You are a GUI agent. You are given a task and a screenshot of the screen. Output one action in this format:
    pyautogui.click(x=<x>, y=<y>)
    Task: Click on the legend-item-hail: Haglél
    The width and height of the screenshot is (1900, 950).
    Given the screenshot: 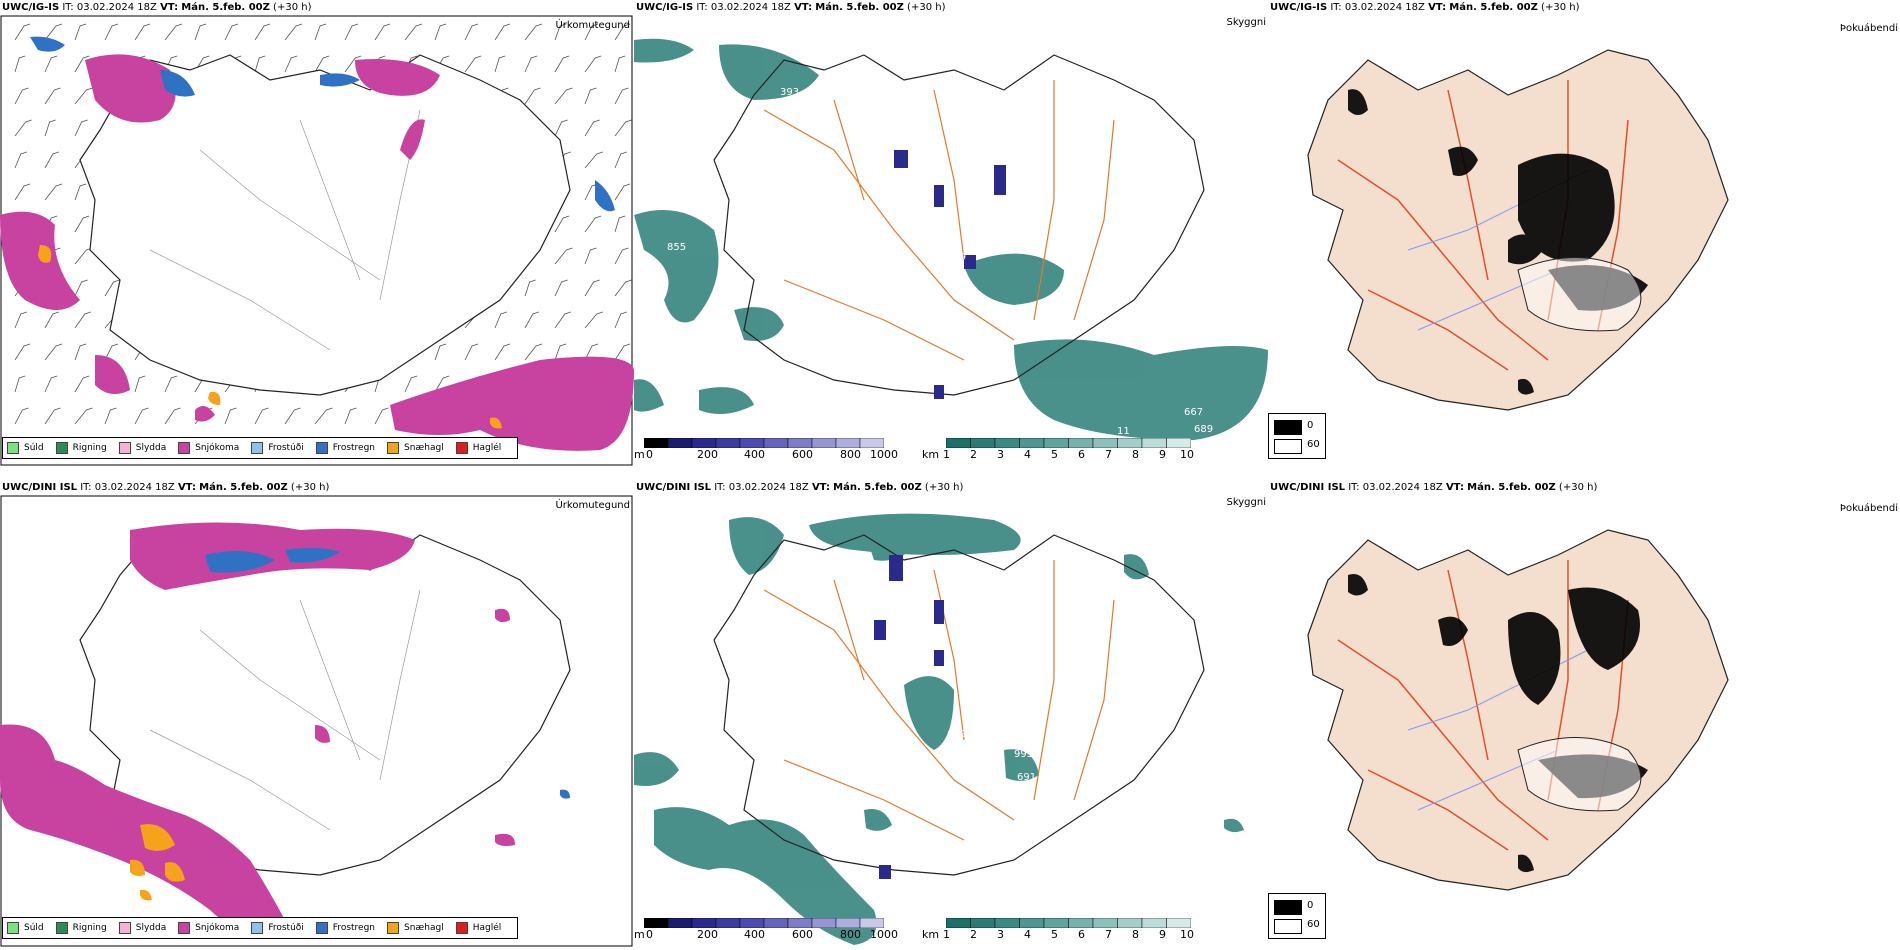 What is the action you would take?
    pyautogui.click(x=478, y=928)
    